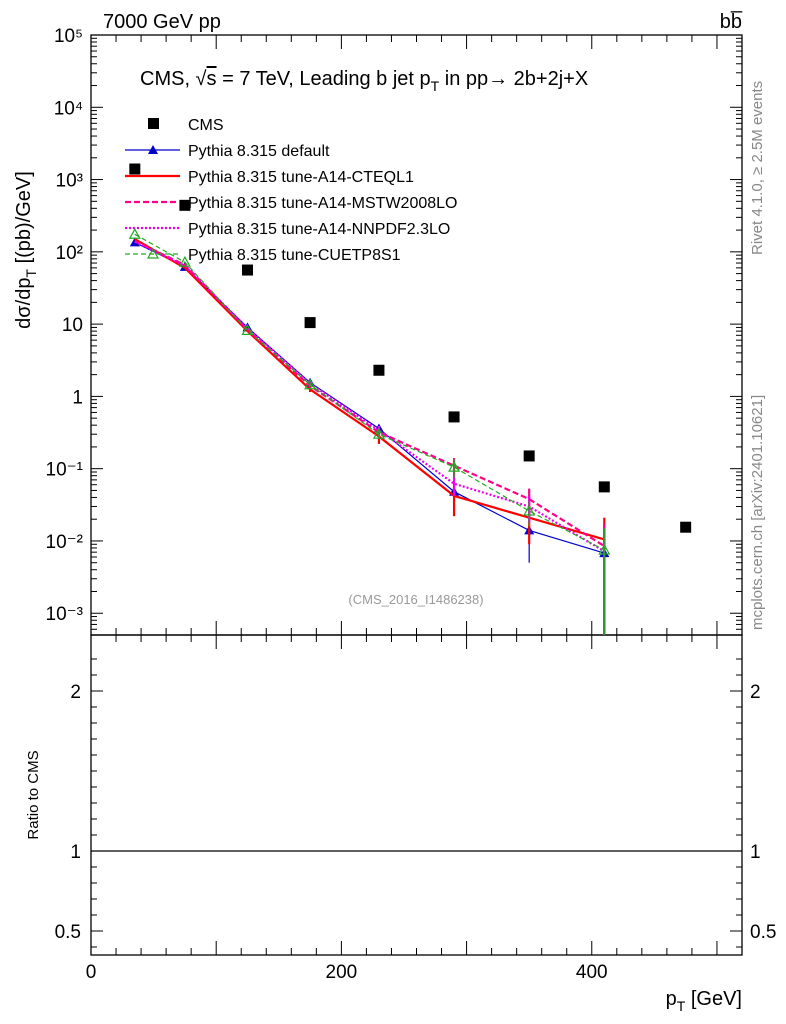 This screenshot has height=1024, width=786. What do you see at coordinates (206, 125) in the screenshot?
I see `legend-cms-label: CMS` at bounding box center [206, 125].